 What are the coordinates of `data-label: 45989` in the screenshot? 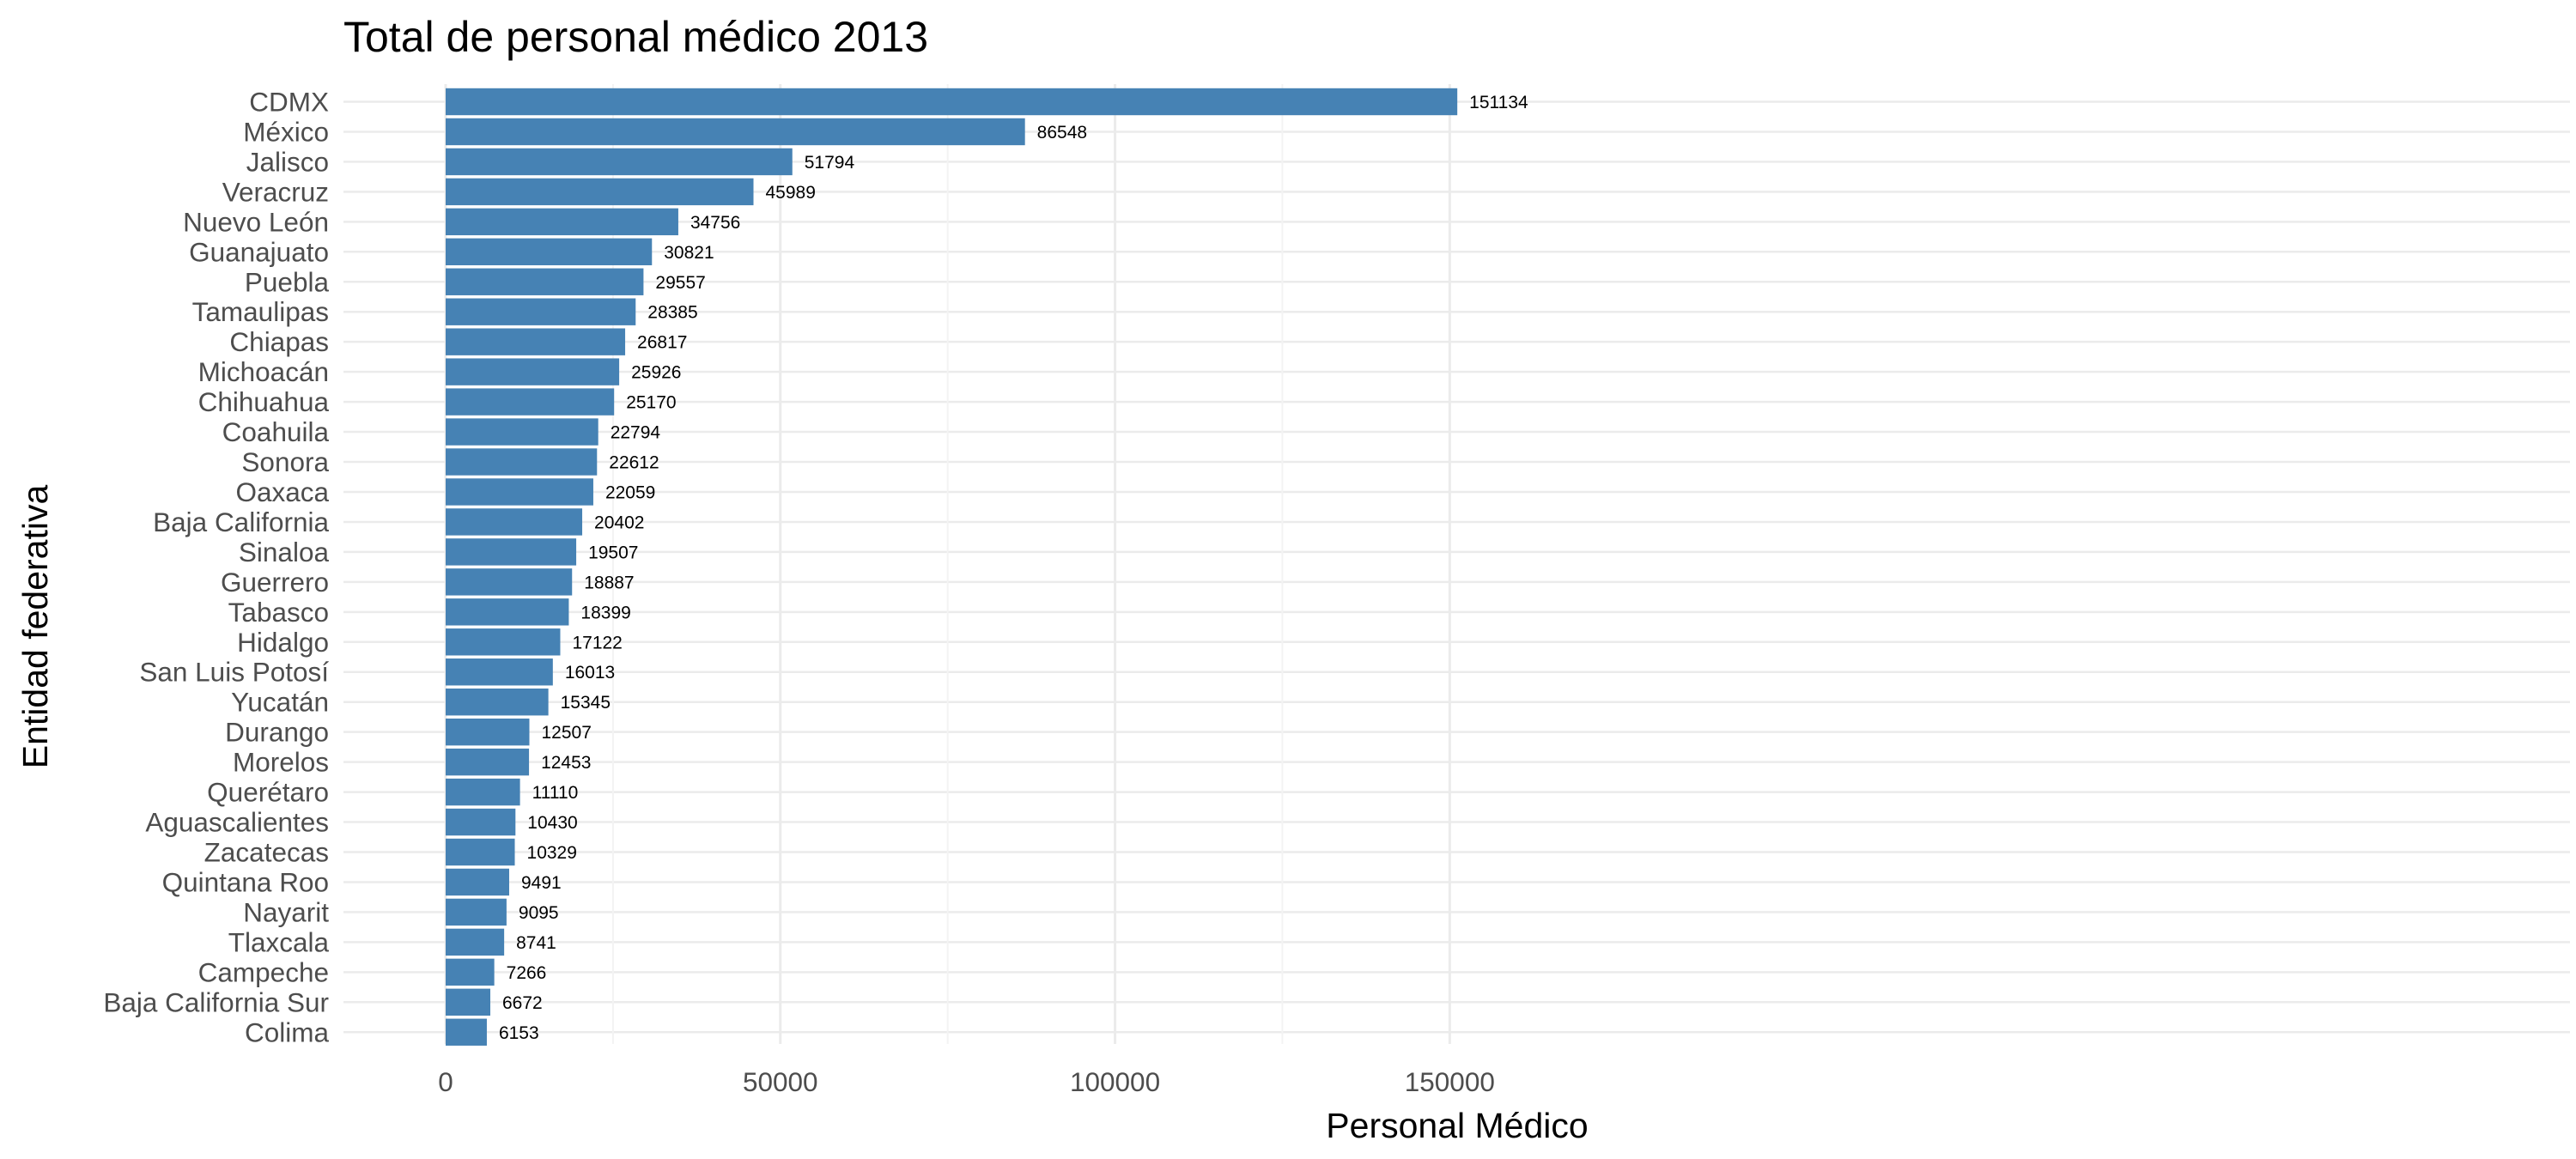 It's located at (791, 193).